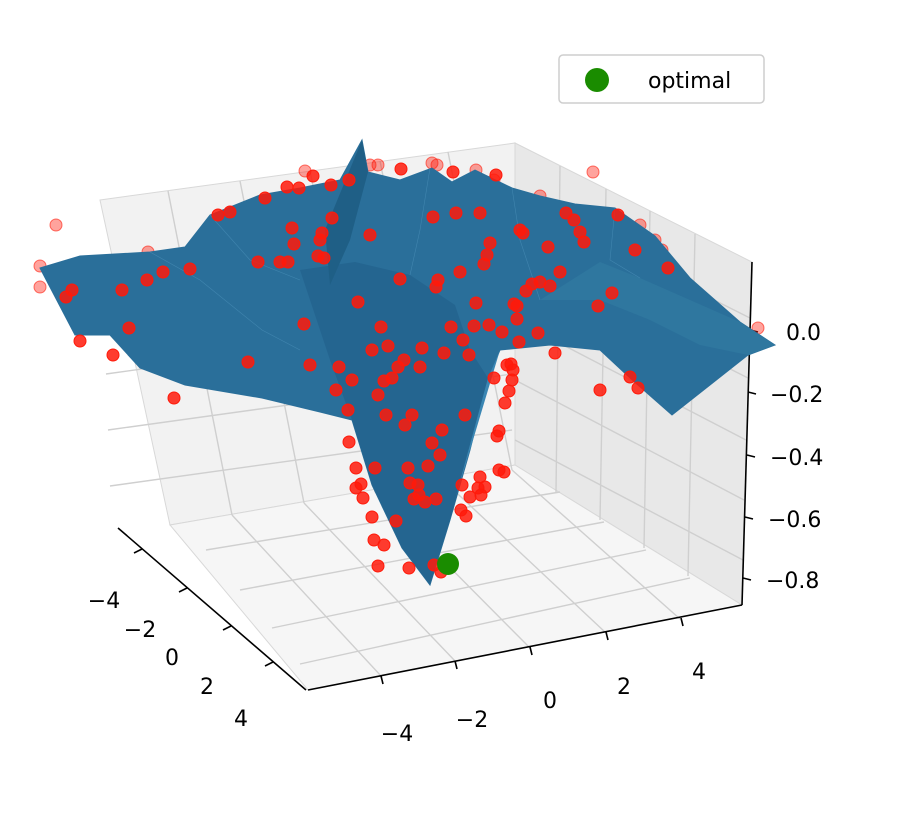 This screenshot has width=912, height=824. What do you see at coordinates (395, 259) in the screenshot?
I see `surface-edges` at bounding box center [395, 259].